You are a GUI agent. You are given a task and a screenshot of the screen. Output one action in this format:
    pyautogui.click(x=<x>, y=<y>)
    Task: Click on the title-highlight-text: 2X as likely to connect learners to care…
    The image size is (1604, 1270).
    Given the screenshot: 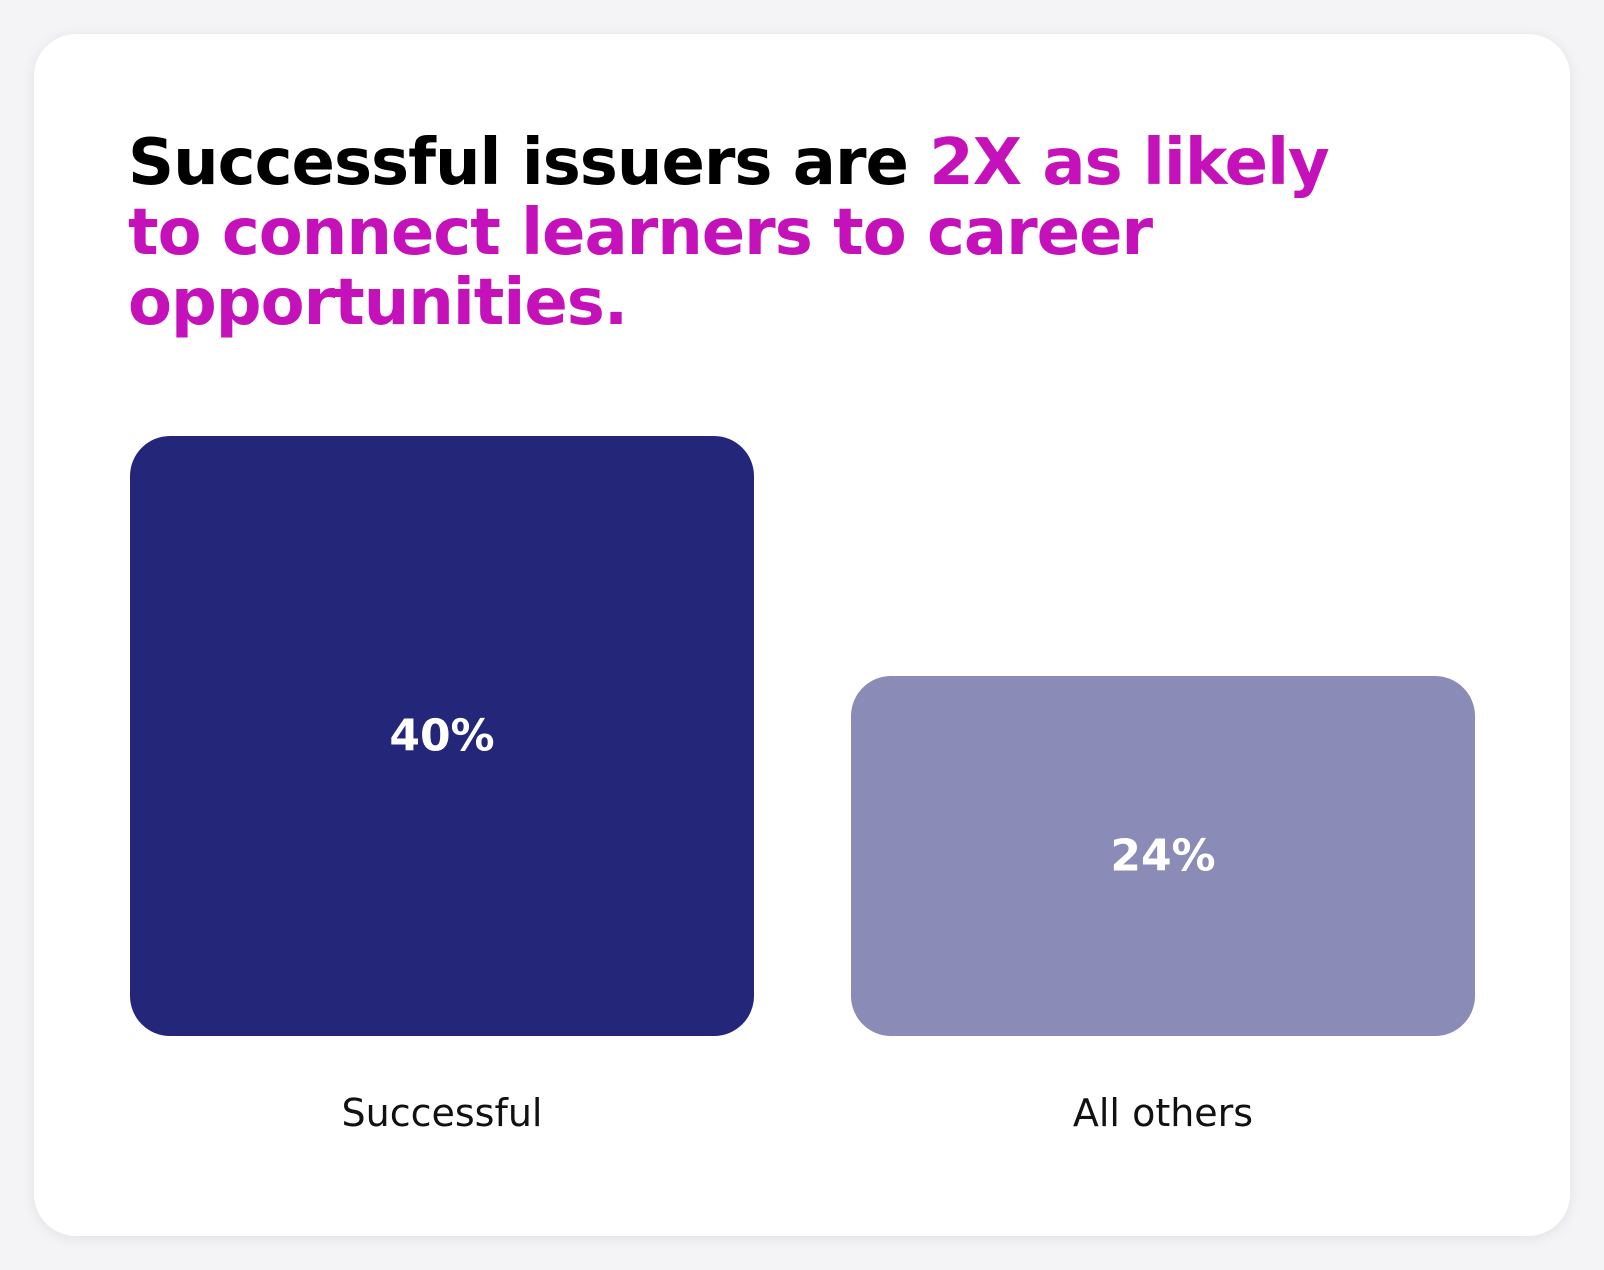 What is the action you would take?
    pyautogui.click(x=729, y=233)
    